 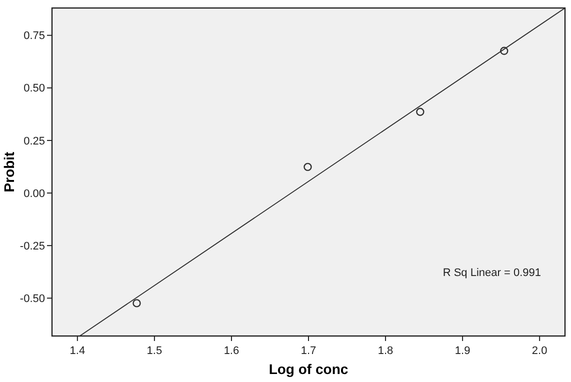 What do you see at coordinates (32, 299) in the screenshot?
I see `y-tick-label: -0.50` at bounding box center [32, 299].